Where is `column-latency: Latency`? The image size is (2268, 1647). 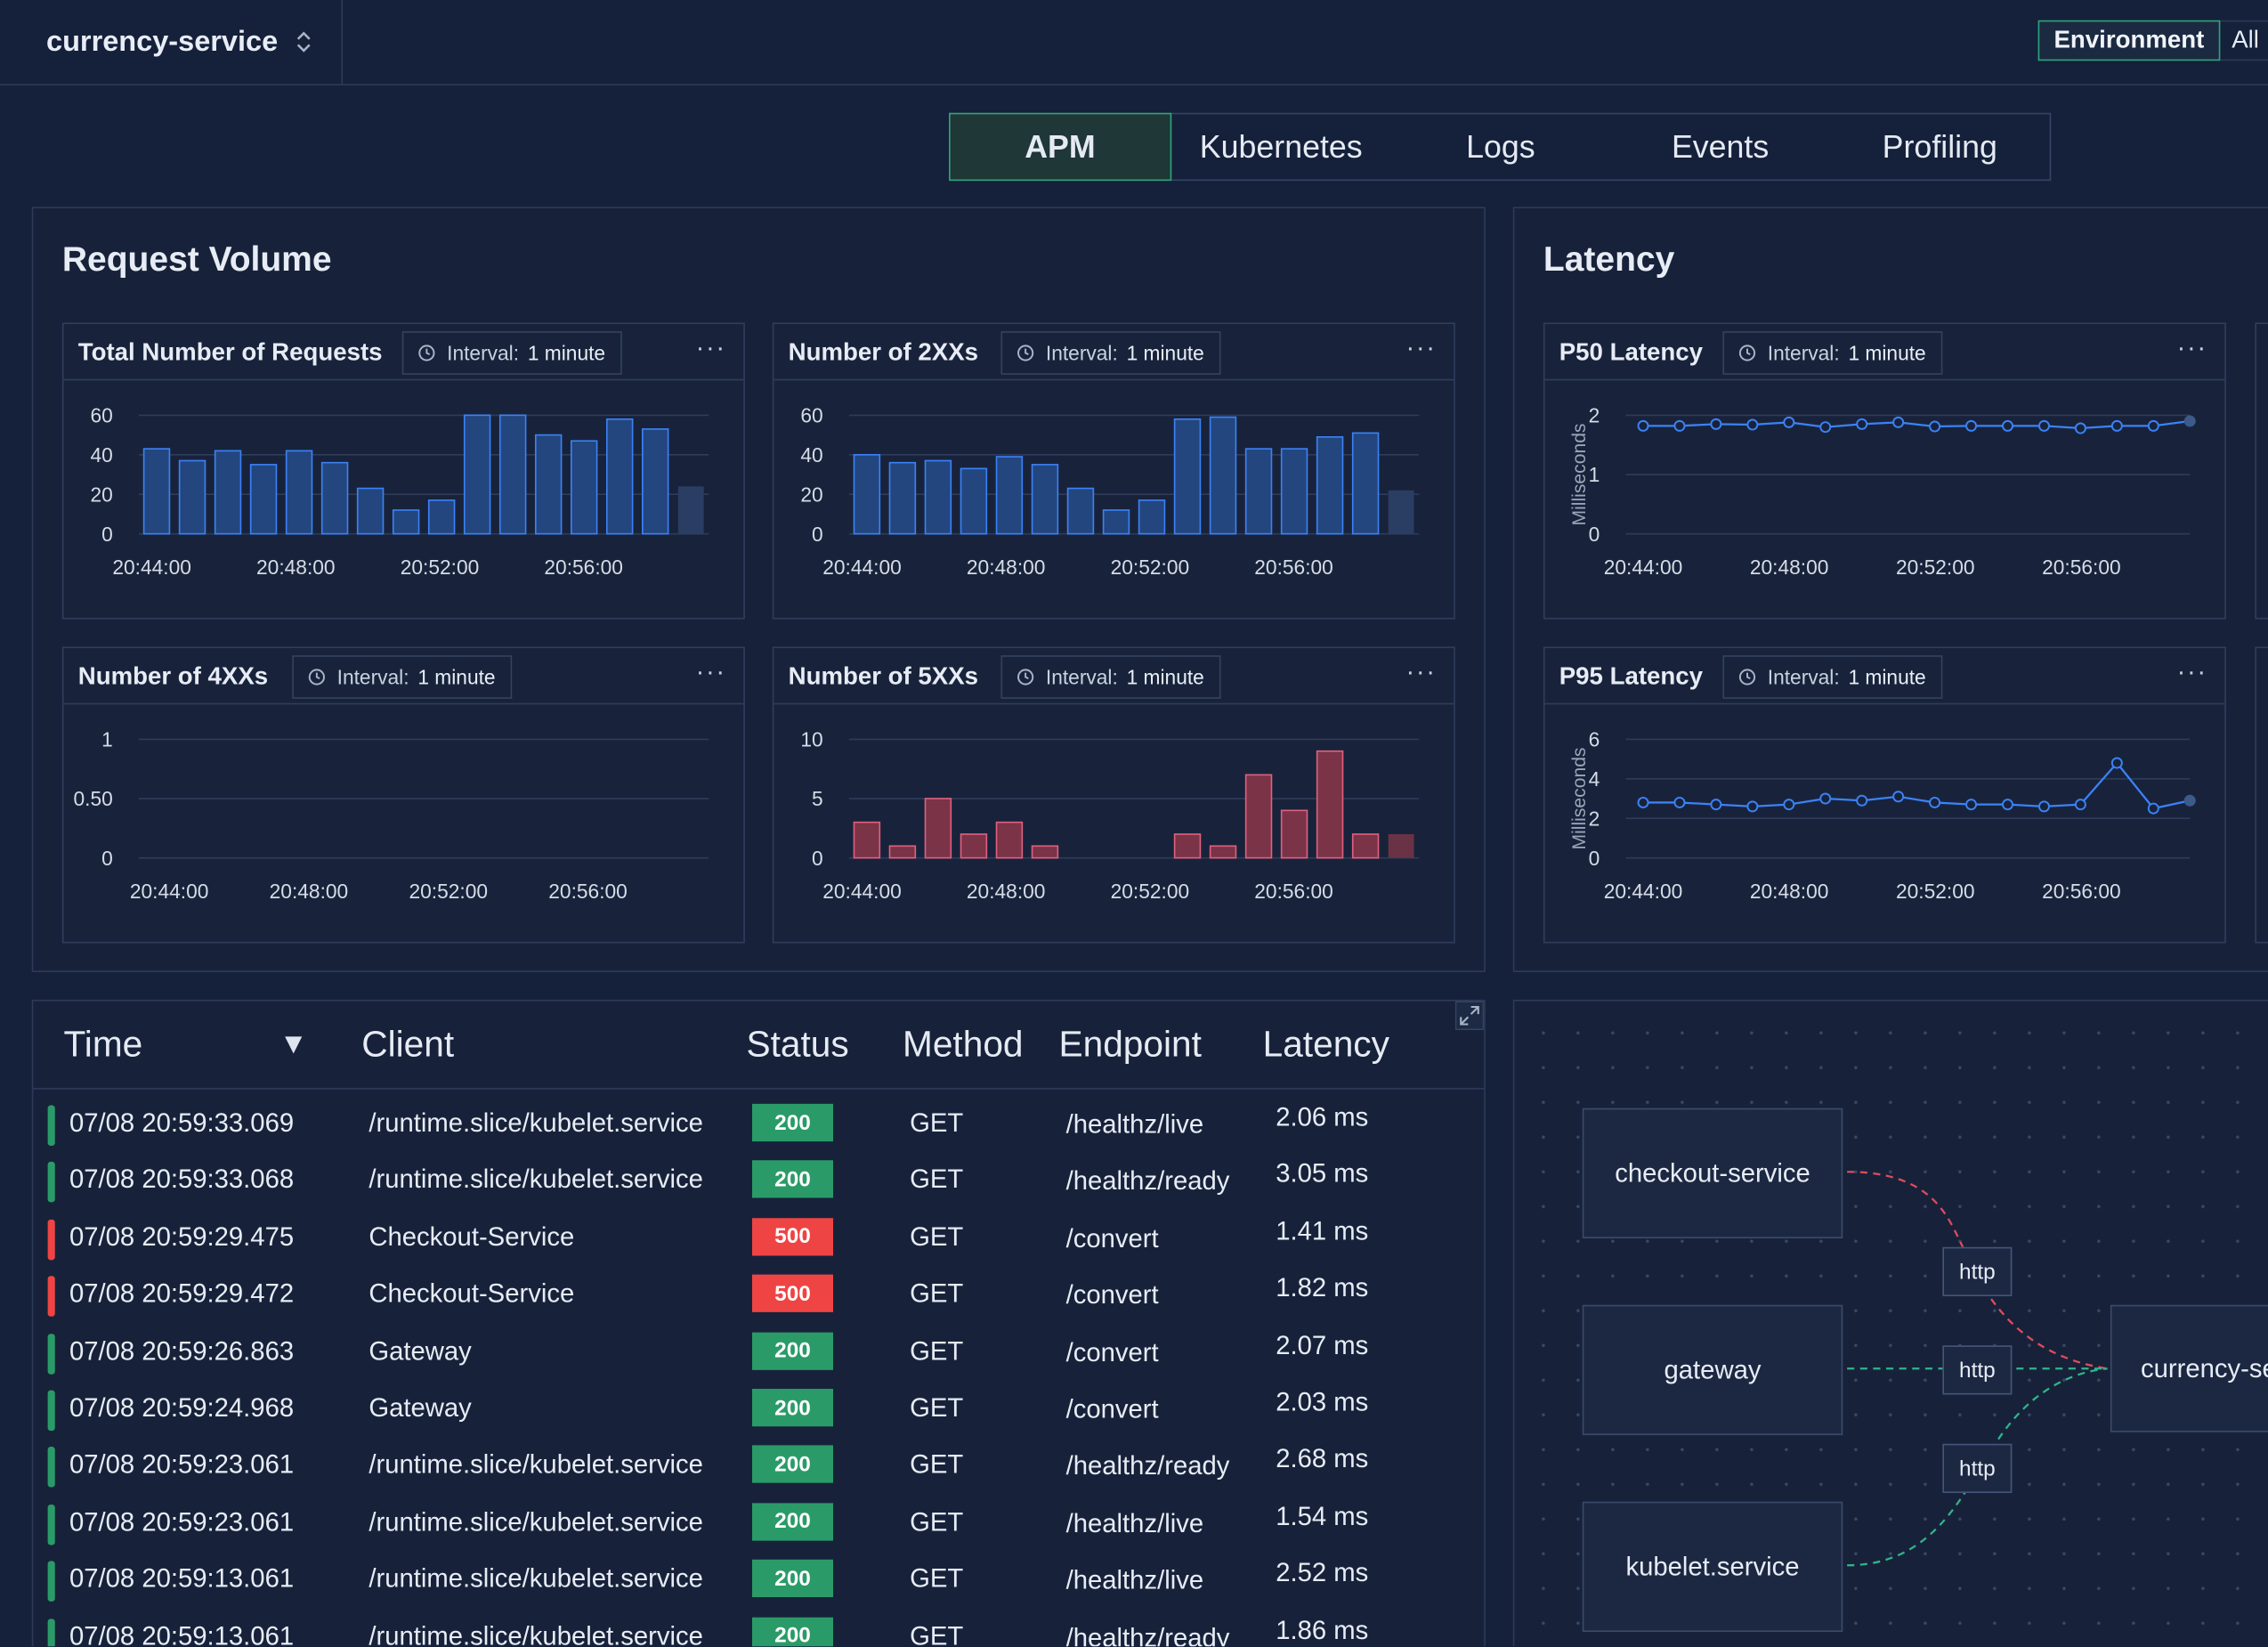 column-latency: Latency is located at coordinates (1325, 1045).